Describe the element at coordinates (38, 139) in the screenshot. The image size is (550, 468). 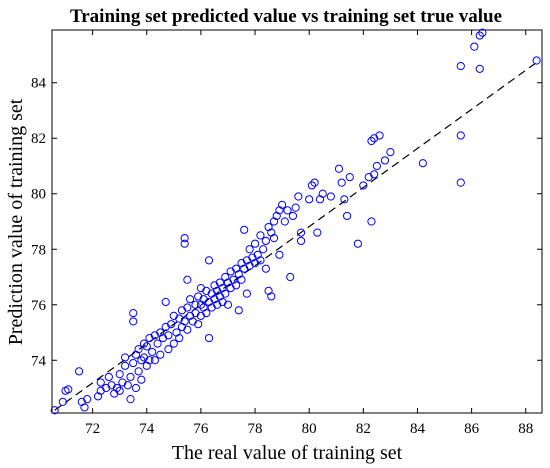
I see `y-tick-label: 82` at that location.